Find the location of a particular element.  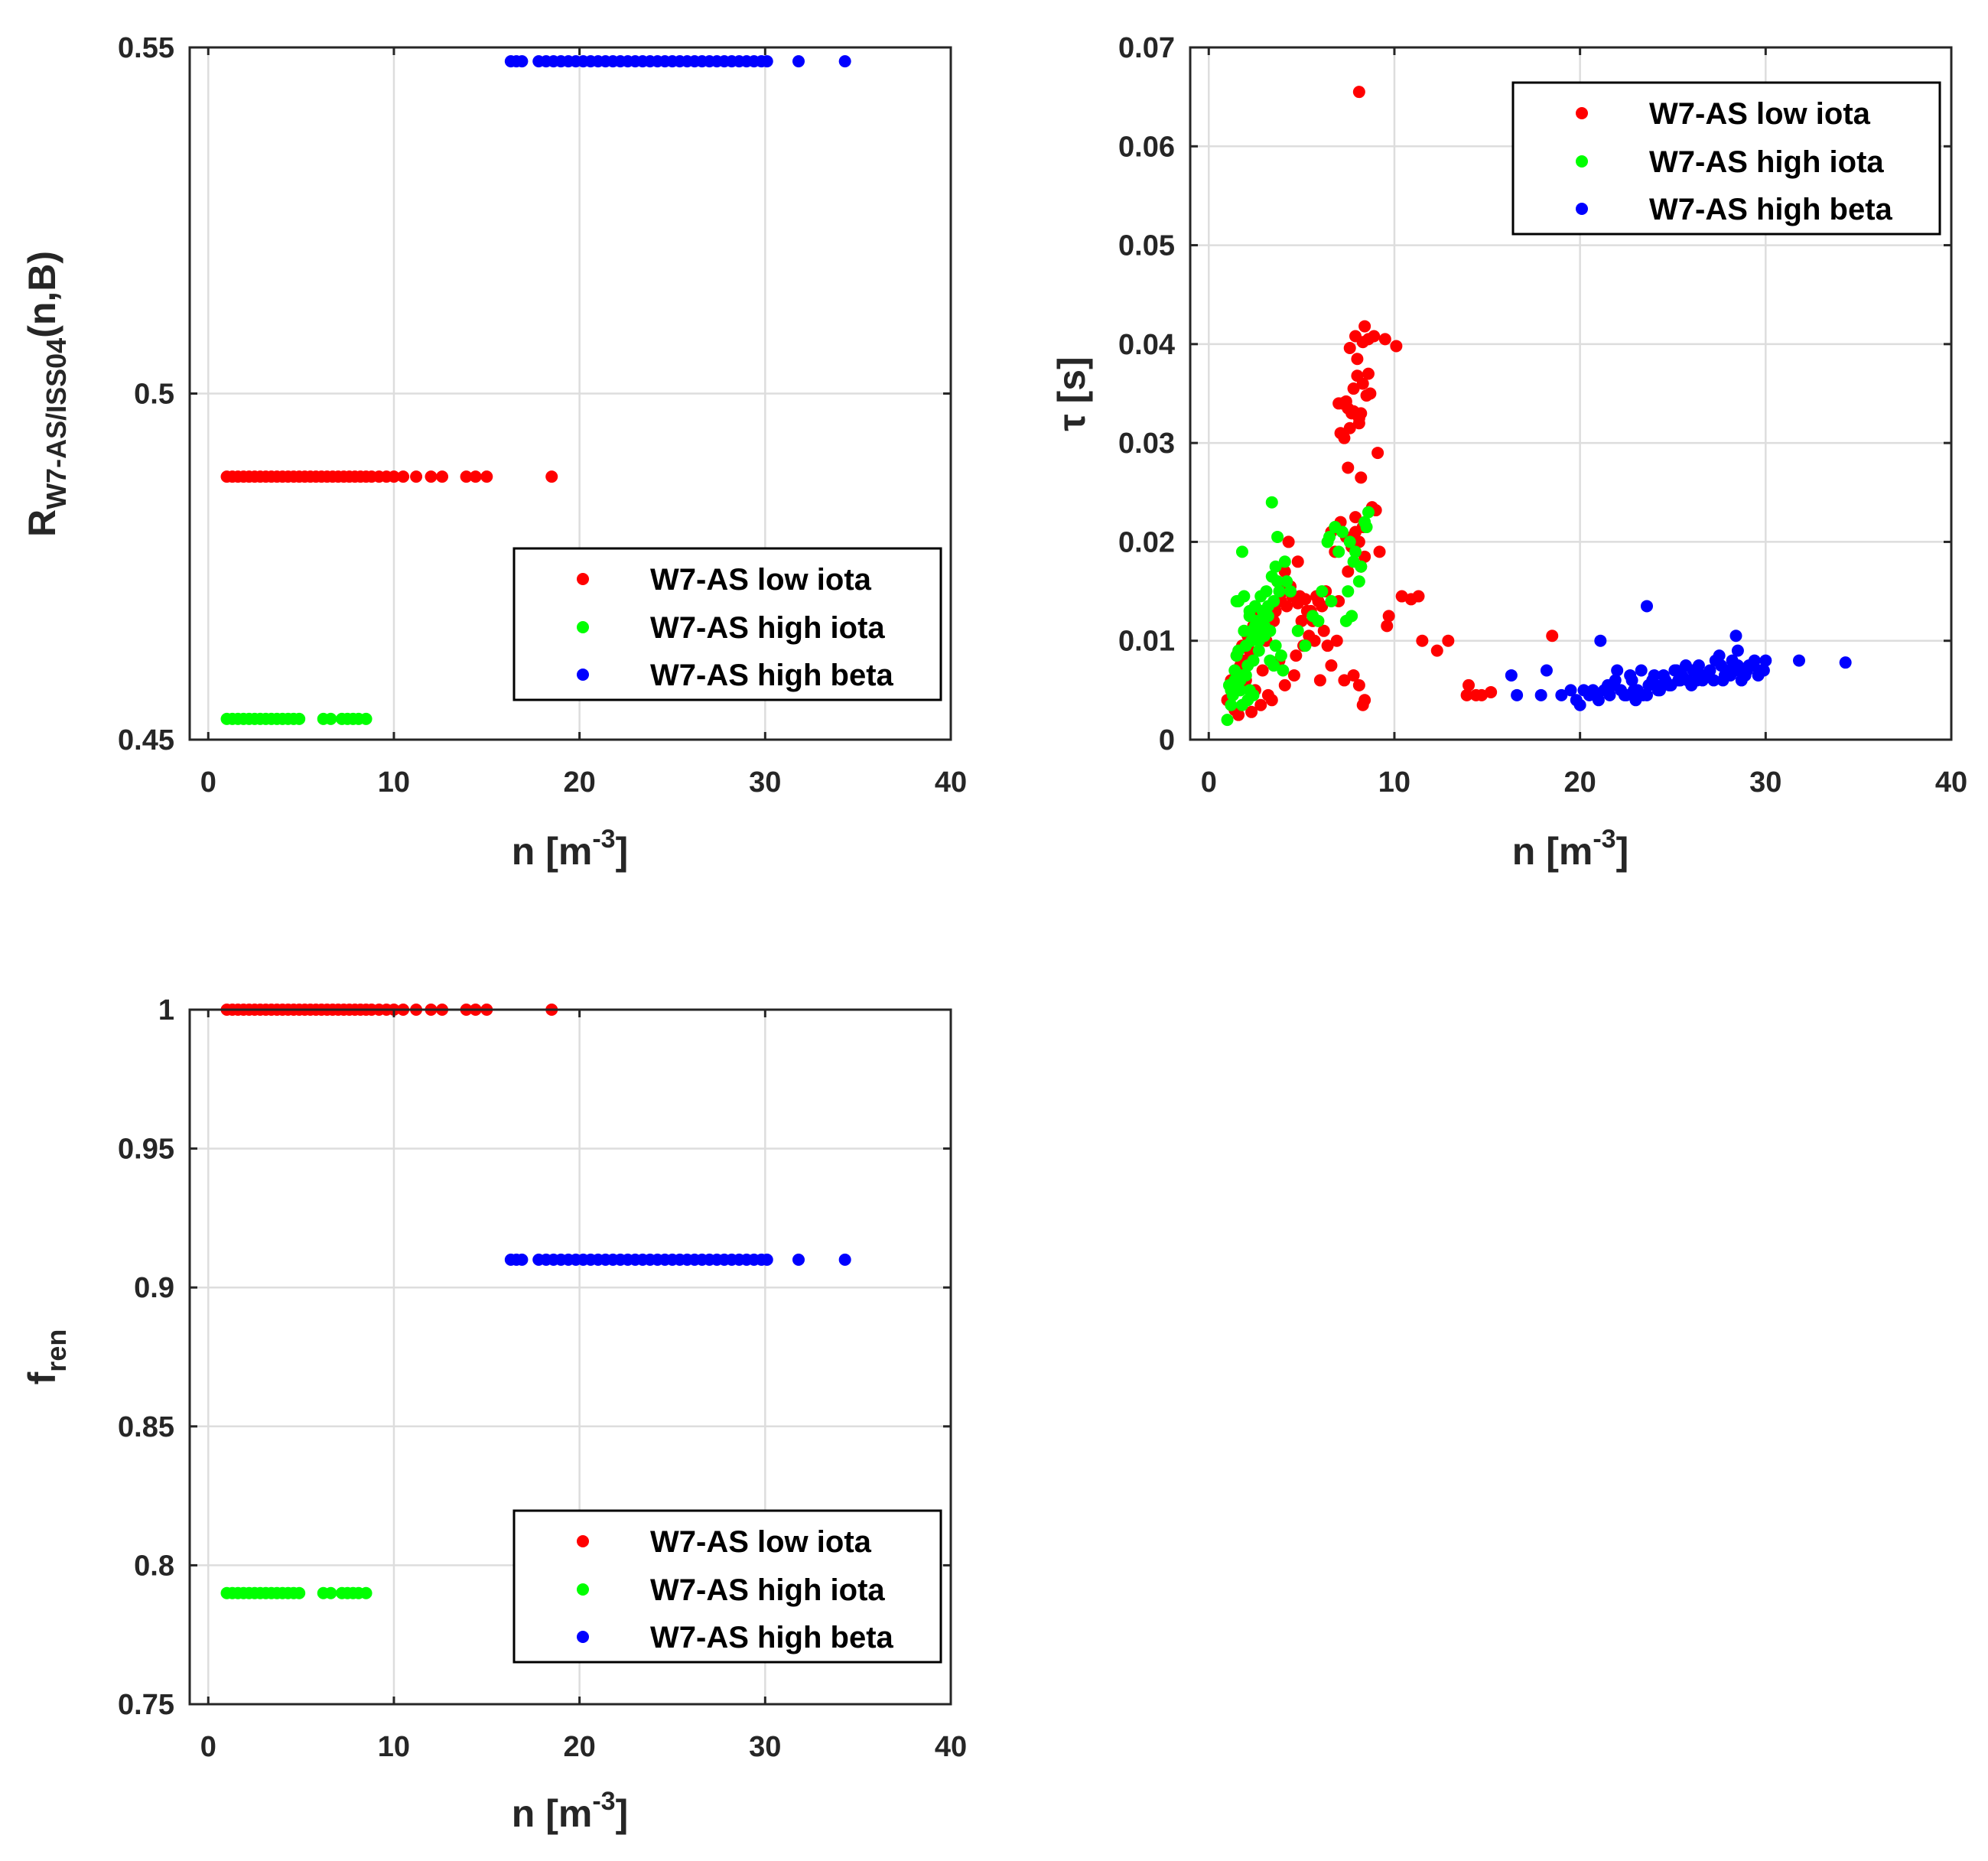

y-tick-label: 0.06 is located at coordinates (1146, 147).